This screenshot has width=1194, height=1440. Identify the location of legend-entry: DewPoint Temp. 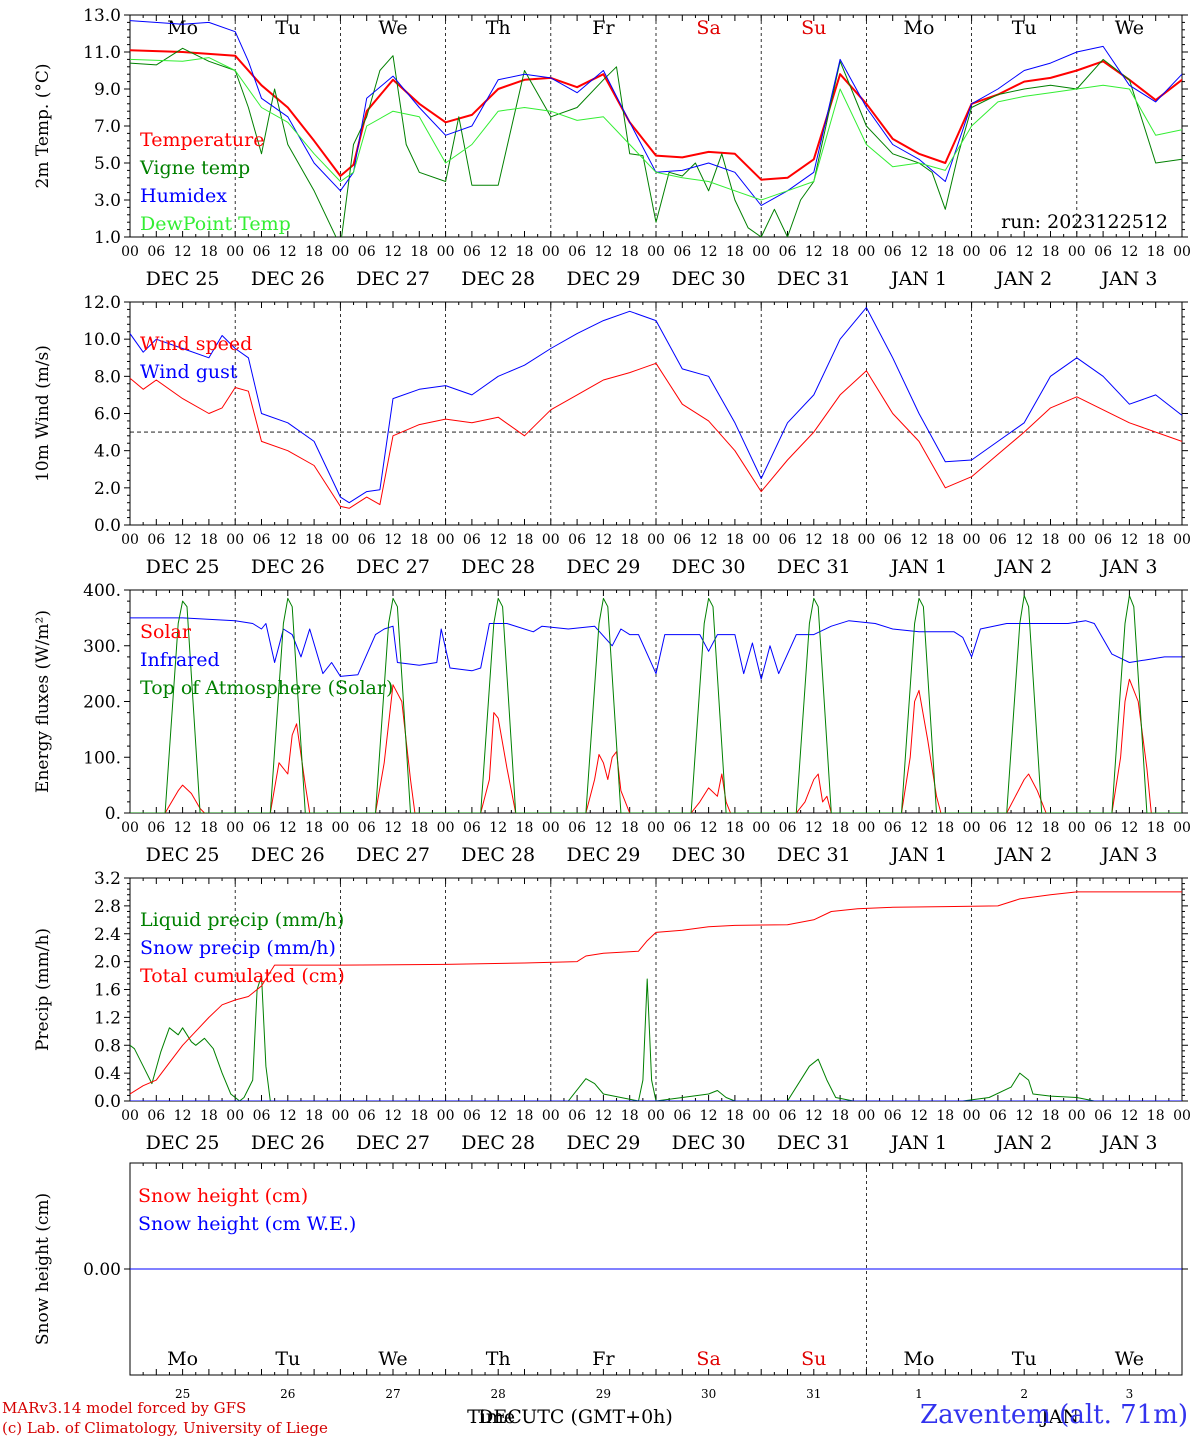
(215, 224).